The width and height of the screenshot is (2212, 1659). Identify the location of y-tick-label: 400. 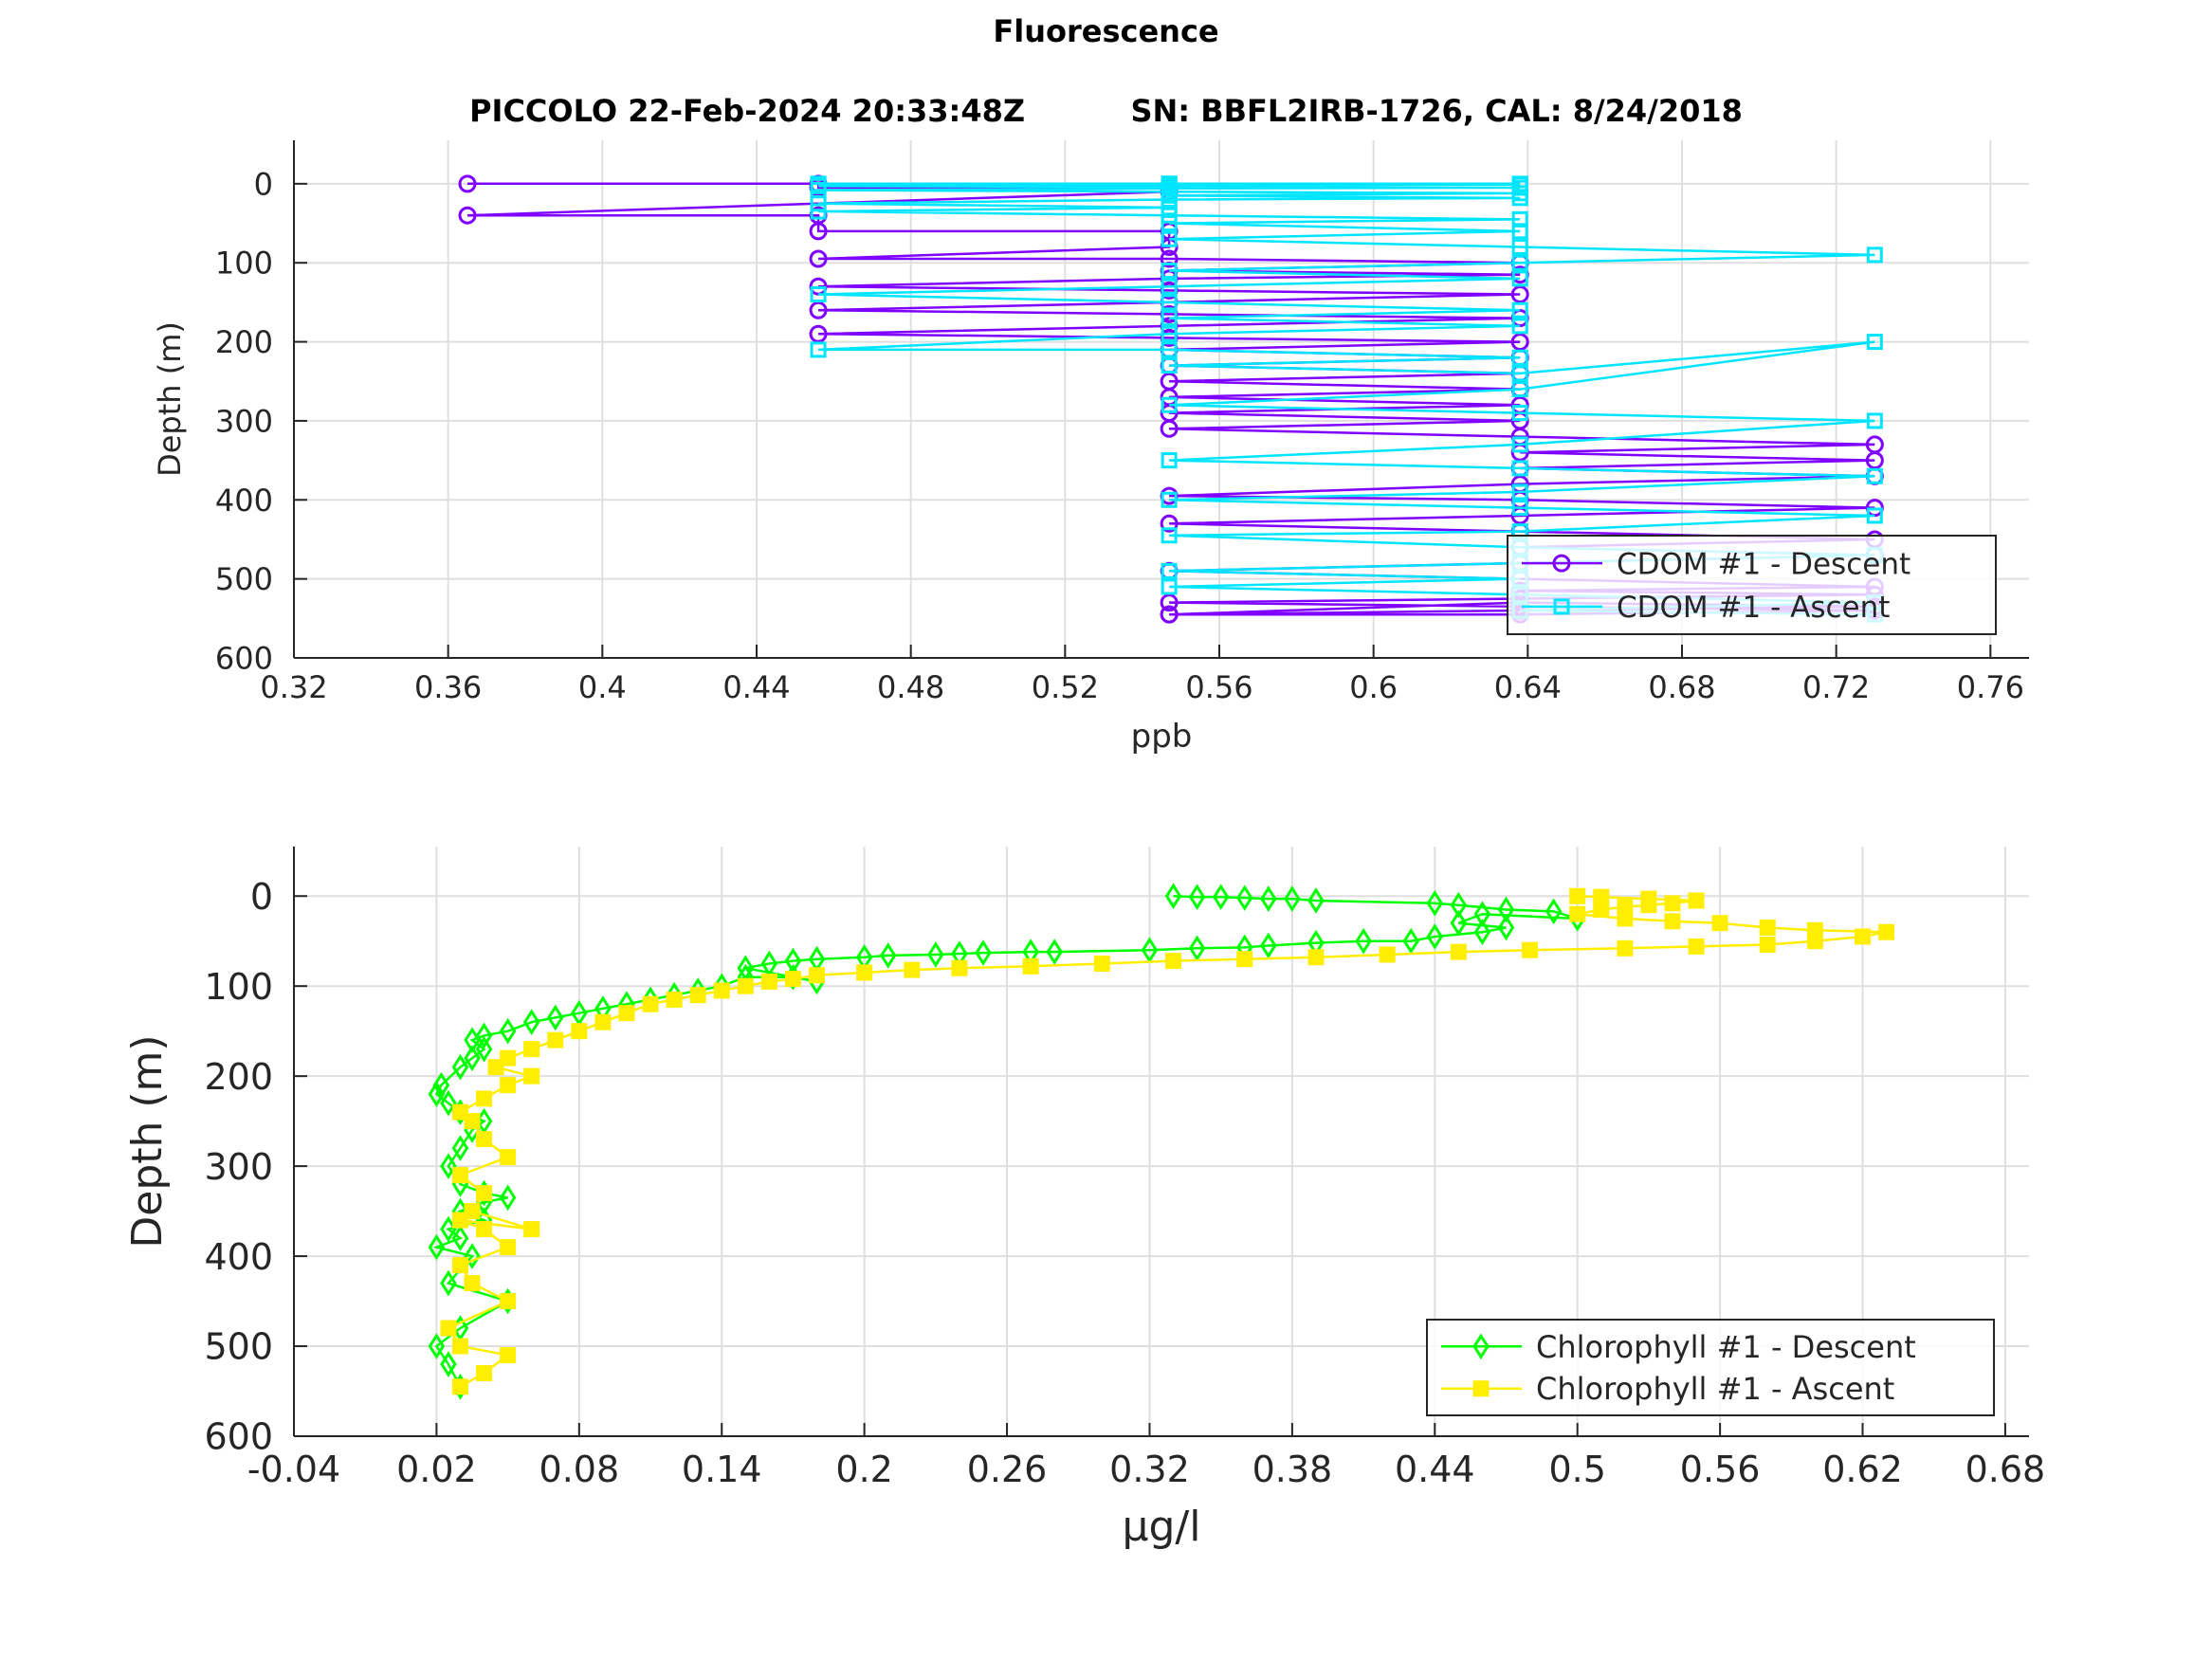
(244, 501).